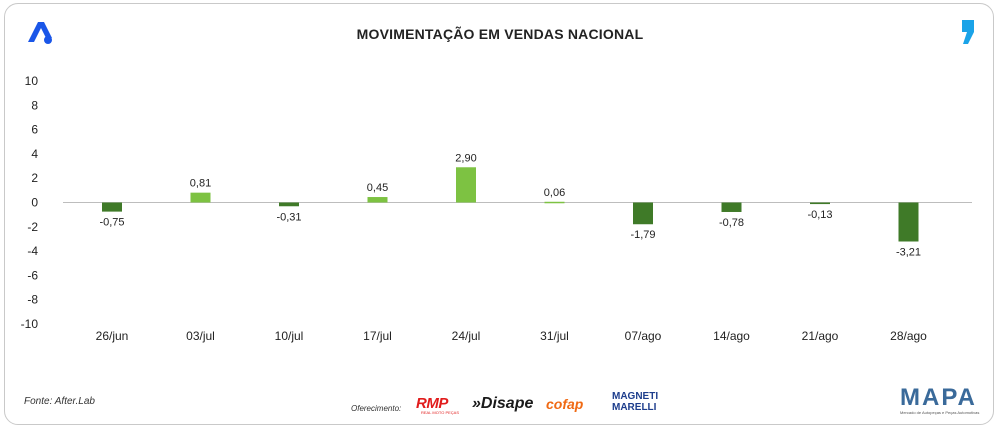 Image resolution: width=1000 pixels, height=430 pixels. Describe the element at coordinates (432, 403) in the screenshot. I see `rmp-logo: RMP` at that location.